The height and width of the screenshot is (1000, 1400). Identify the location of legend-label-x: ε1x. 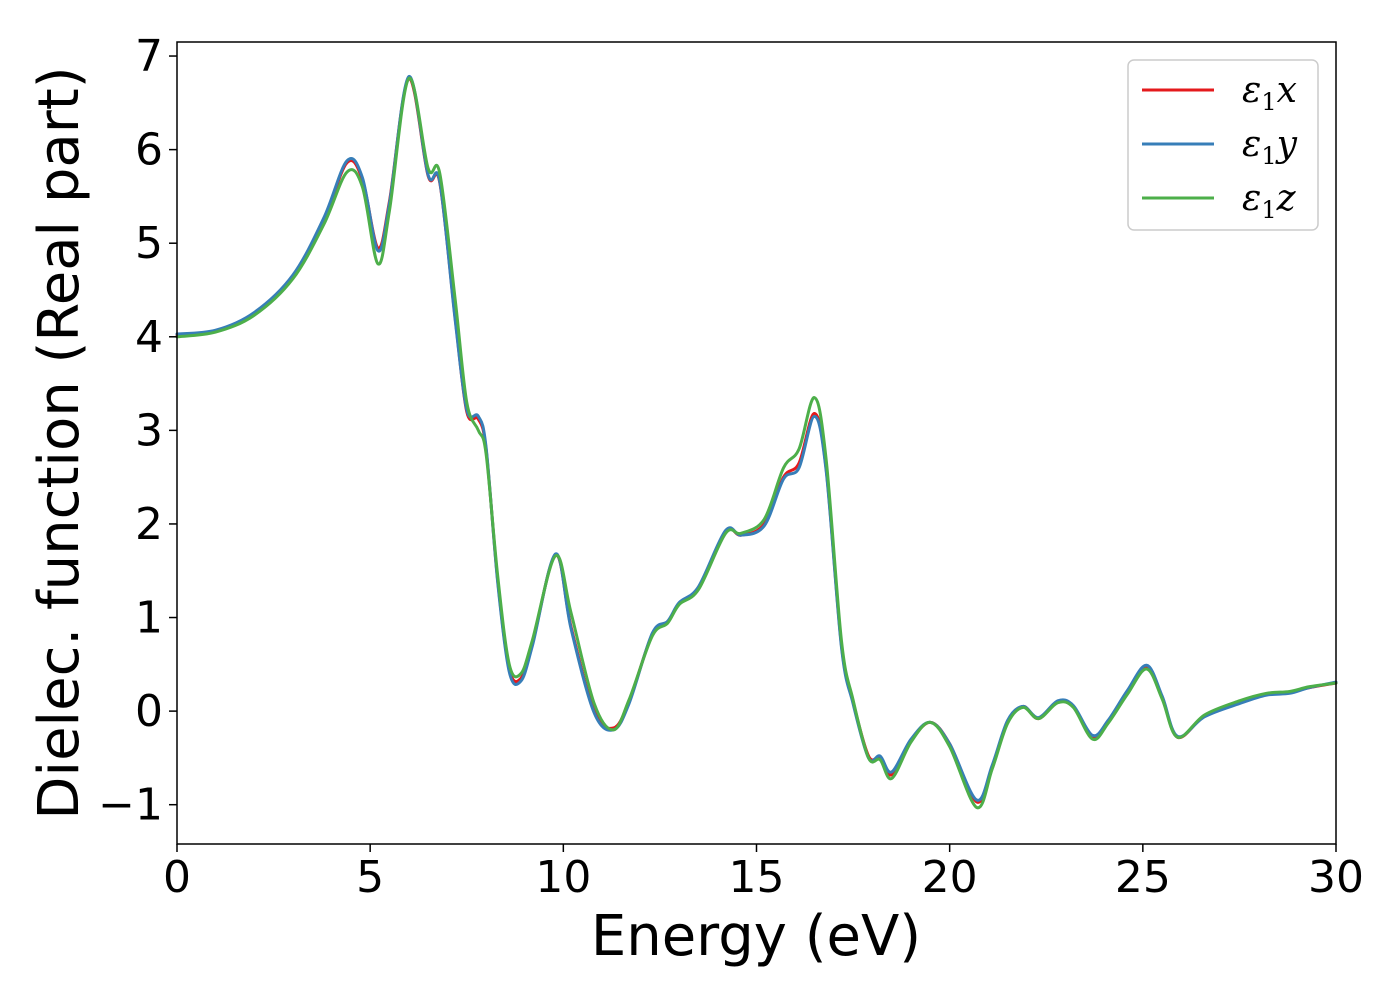
(1269, 93).